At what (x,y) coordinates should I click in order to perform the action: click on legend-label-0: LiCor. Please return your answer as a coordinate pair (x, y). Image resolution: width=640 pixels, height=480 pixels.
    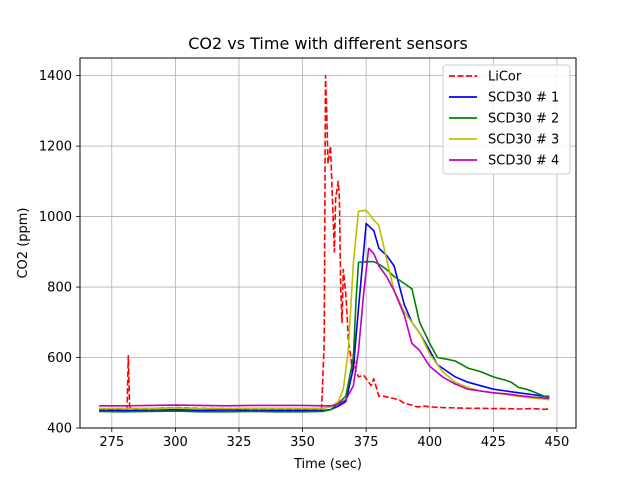
    Looking at the image, I should click on (505, 77).